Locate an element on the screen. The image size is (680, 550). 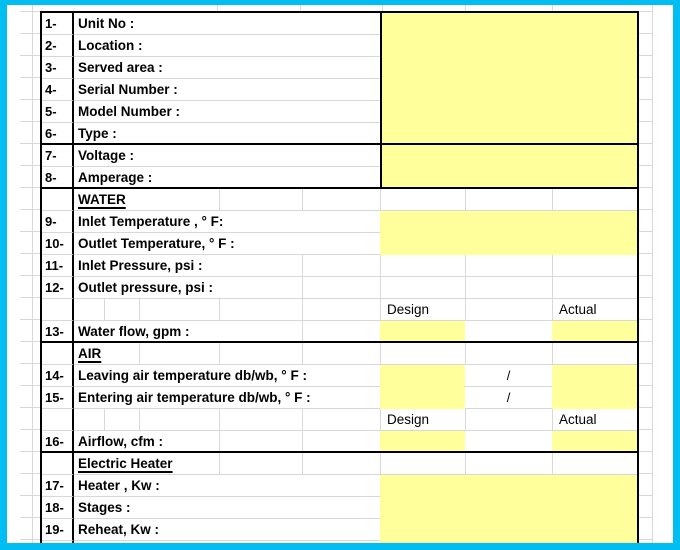
section-header-cell: Electric Heater is located at coordinates (227, 464).